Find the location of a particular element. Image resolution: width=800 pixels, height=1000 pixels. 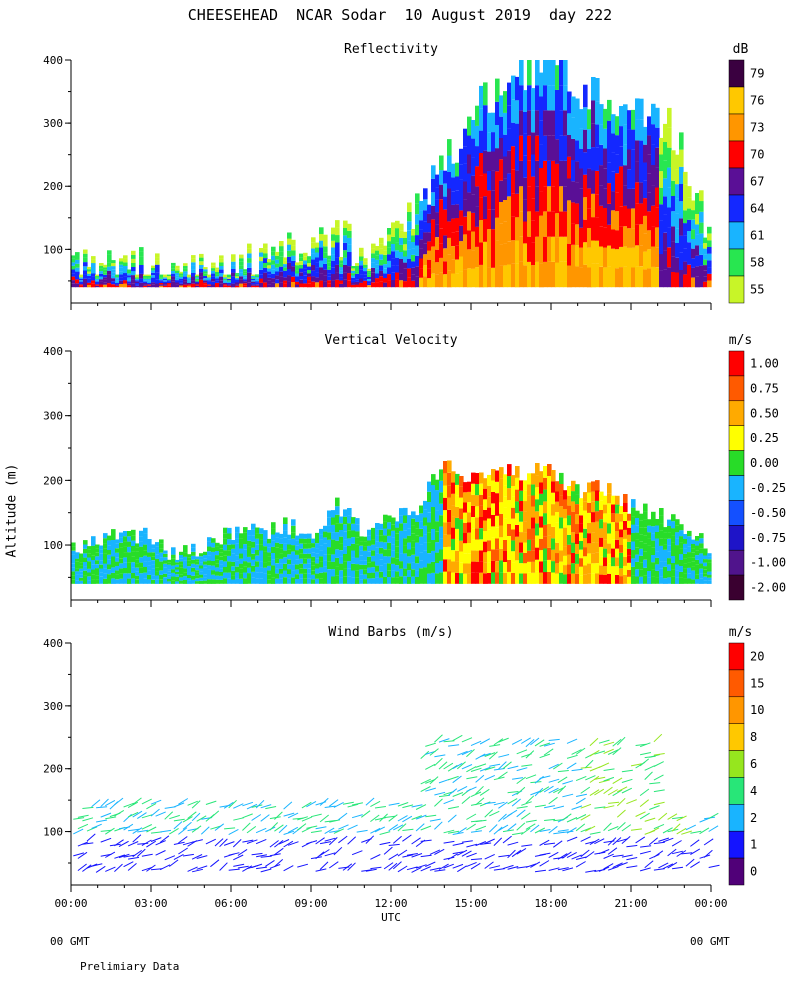

footer-start-time: 00 GMT is located at coordinates (70, 941).